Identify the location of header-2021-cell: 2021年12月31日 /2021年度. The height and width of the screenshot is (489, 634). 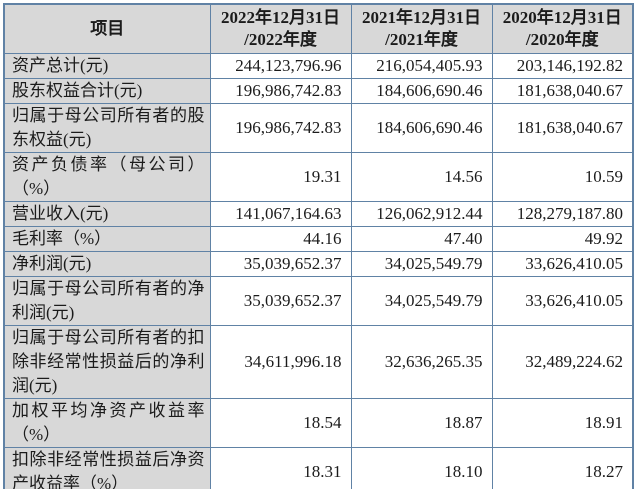
(421, 28).